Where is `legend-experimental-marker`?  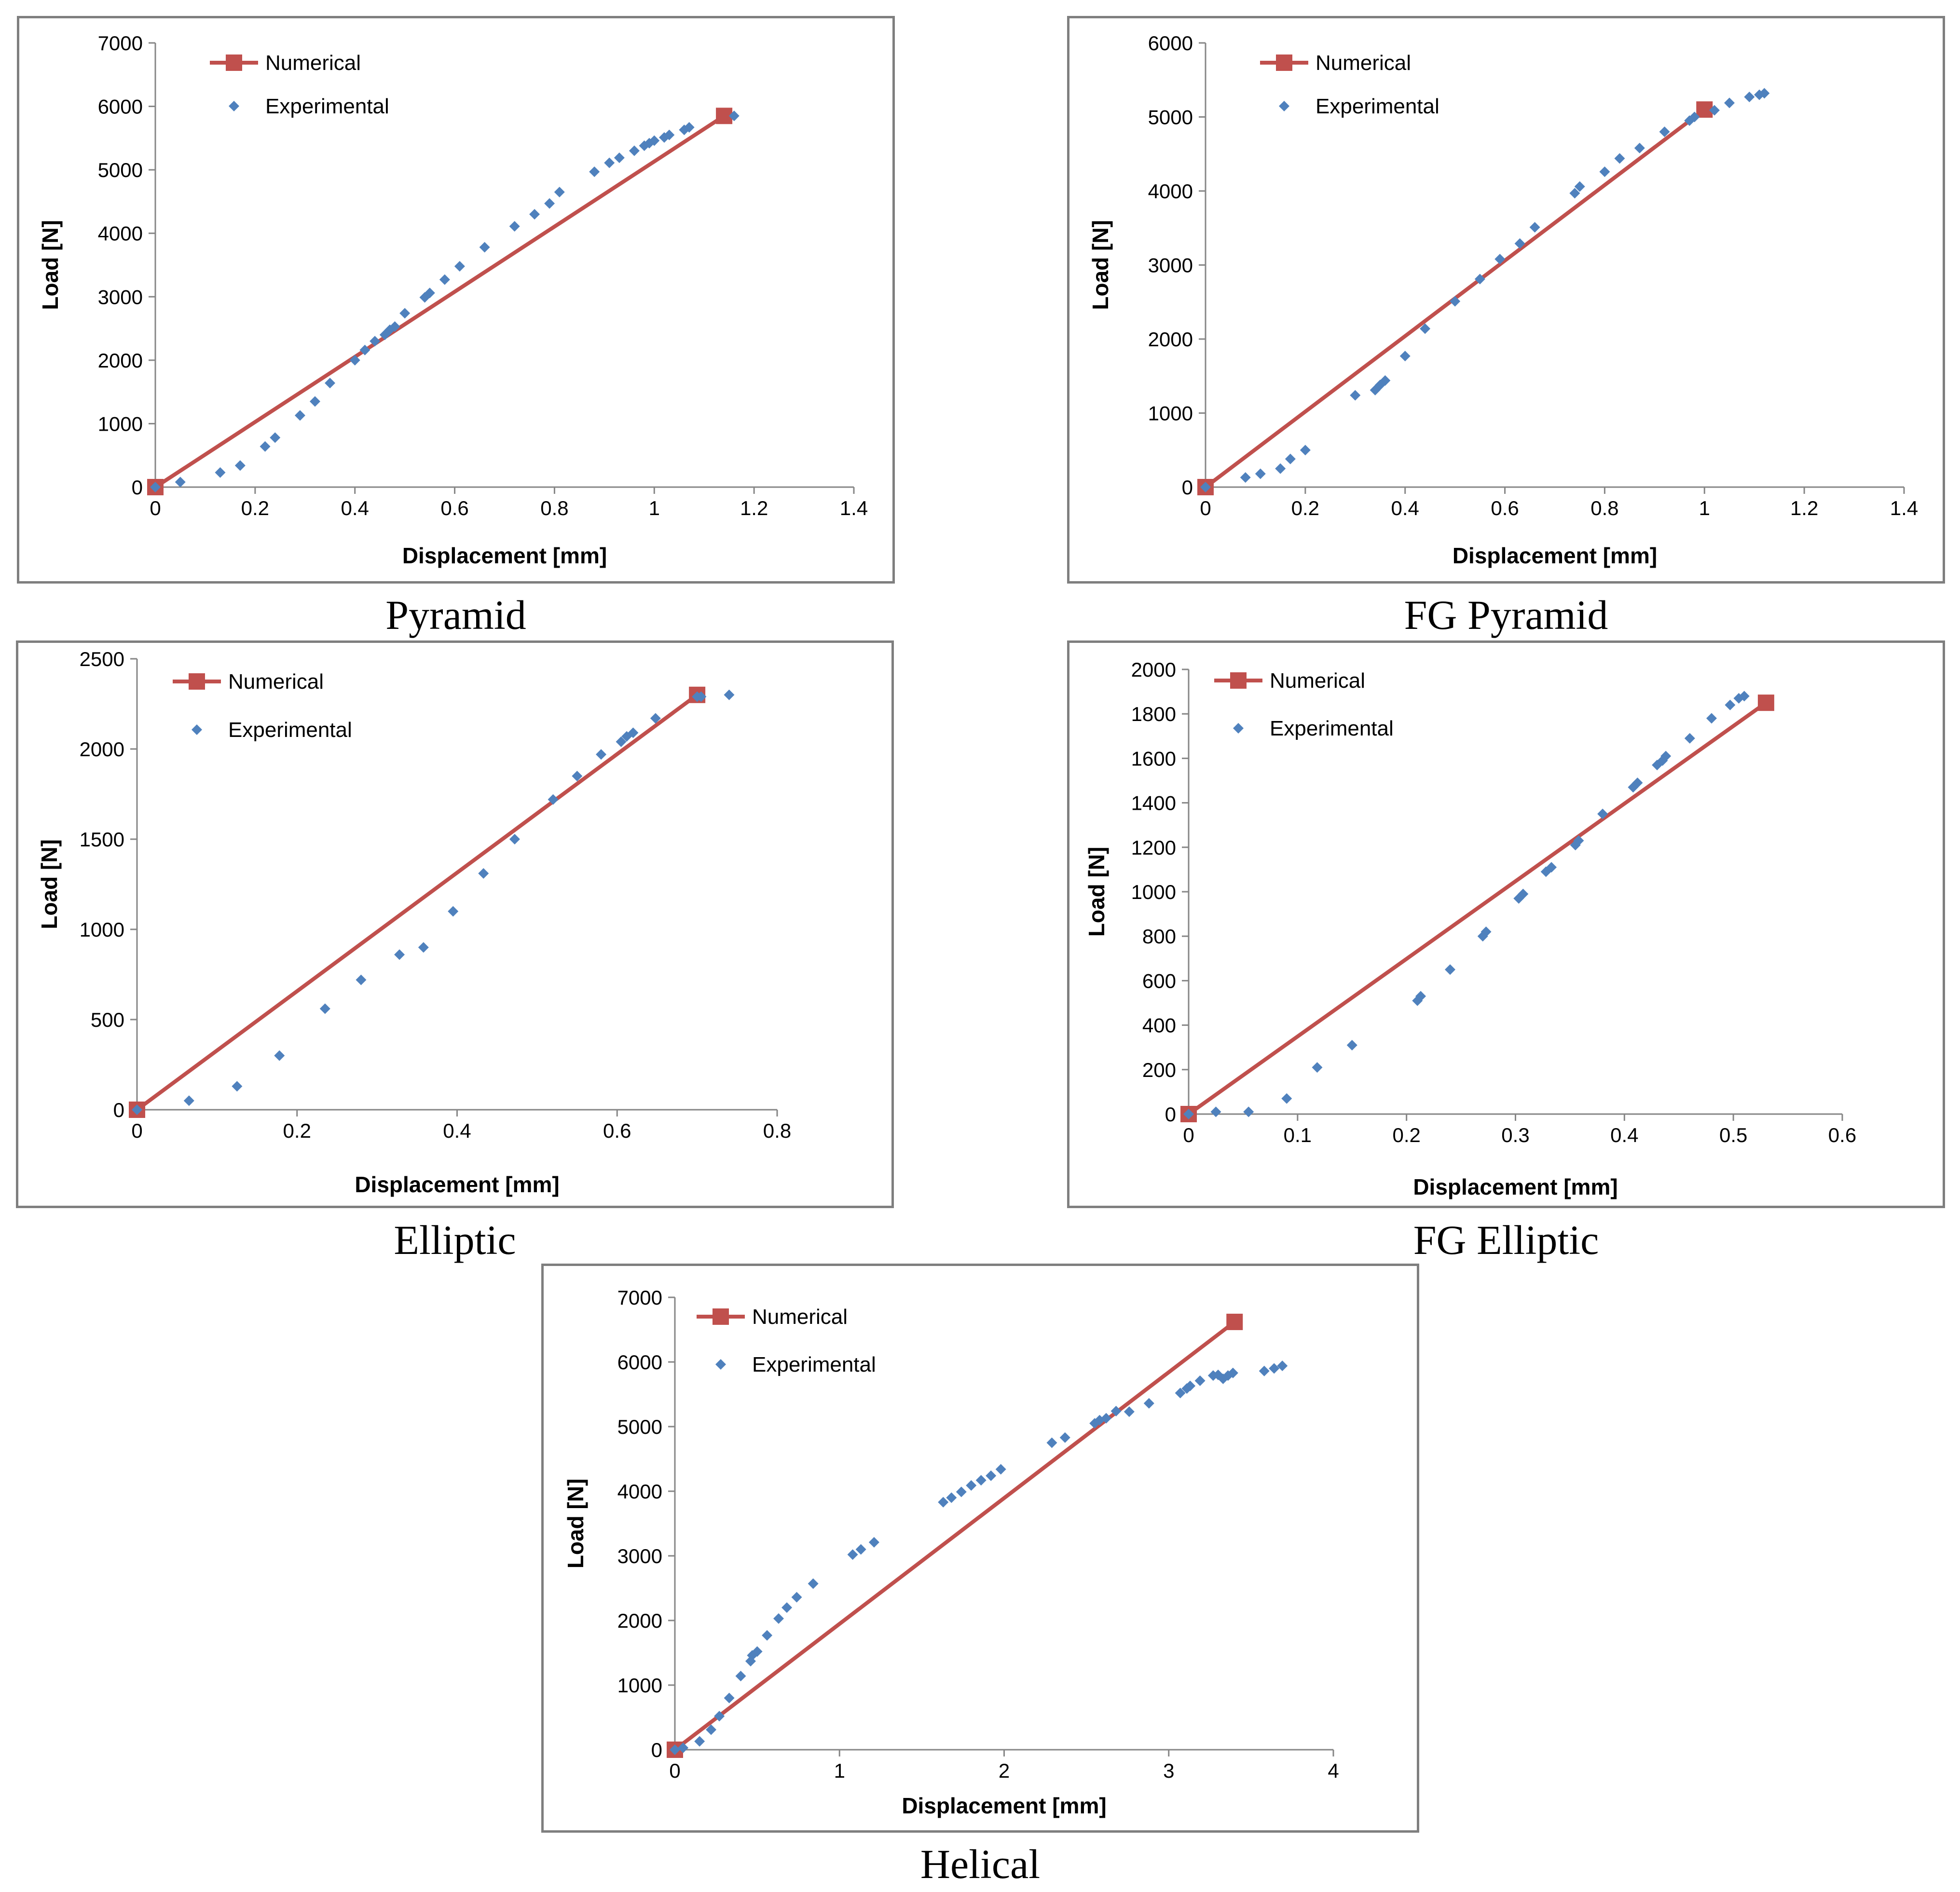 legend-experimental-marker is located at coordinates (197, 729).